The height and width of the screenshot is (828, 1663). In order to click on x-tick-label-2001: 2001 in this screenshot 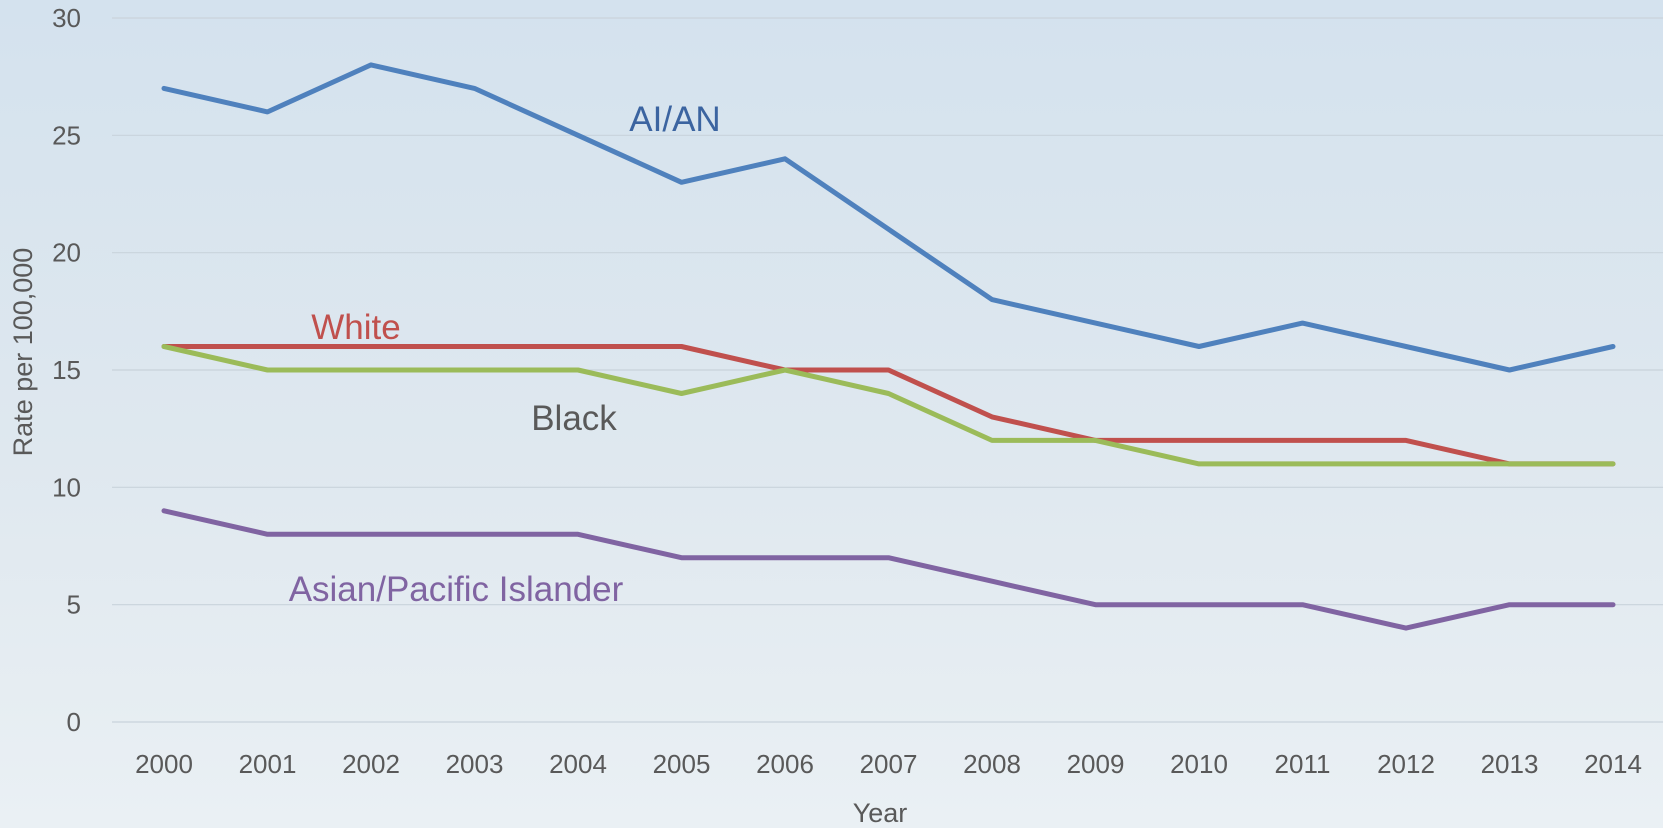, I will do `click(268, 764)`.